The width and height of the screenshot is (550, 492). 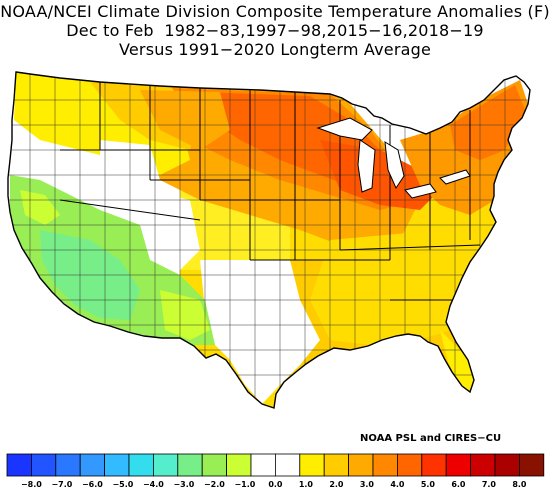 I want to click on legend-tick-label: 1.0, so click(x=306, y=484).